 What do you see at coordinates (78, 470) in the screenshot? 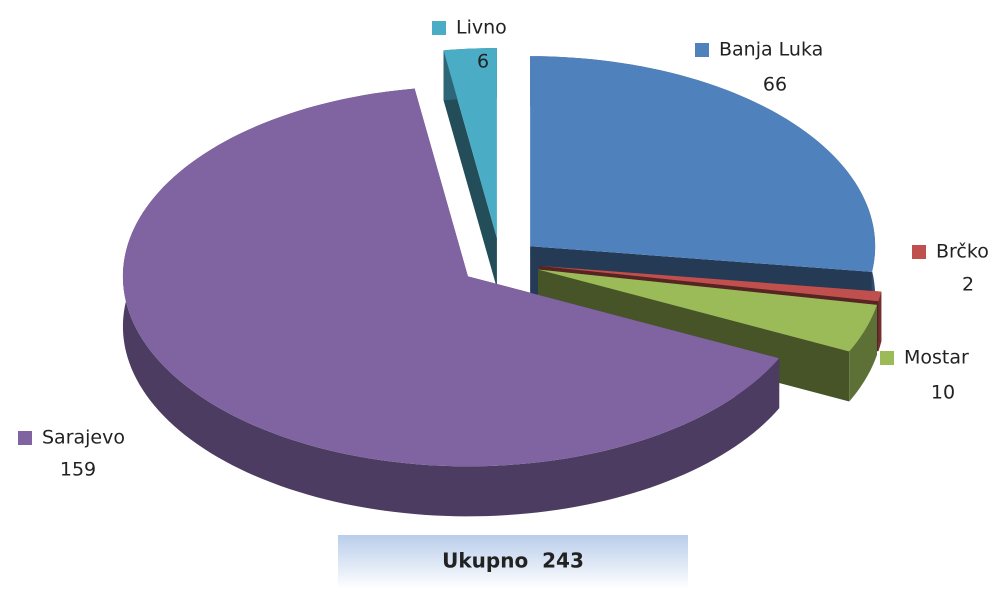
I see `value-label: 159` at bounding box center [78, 470].